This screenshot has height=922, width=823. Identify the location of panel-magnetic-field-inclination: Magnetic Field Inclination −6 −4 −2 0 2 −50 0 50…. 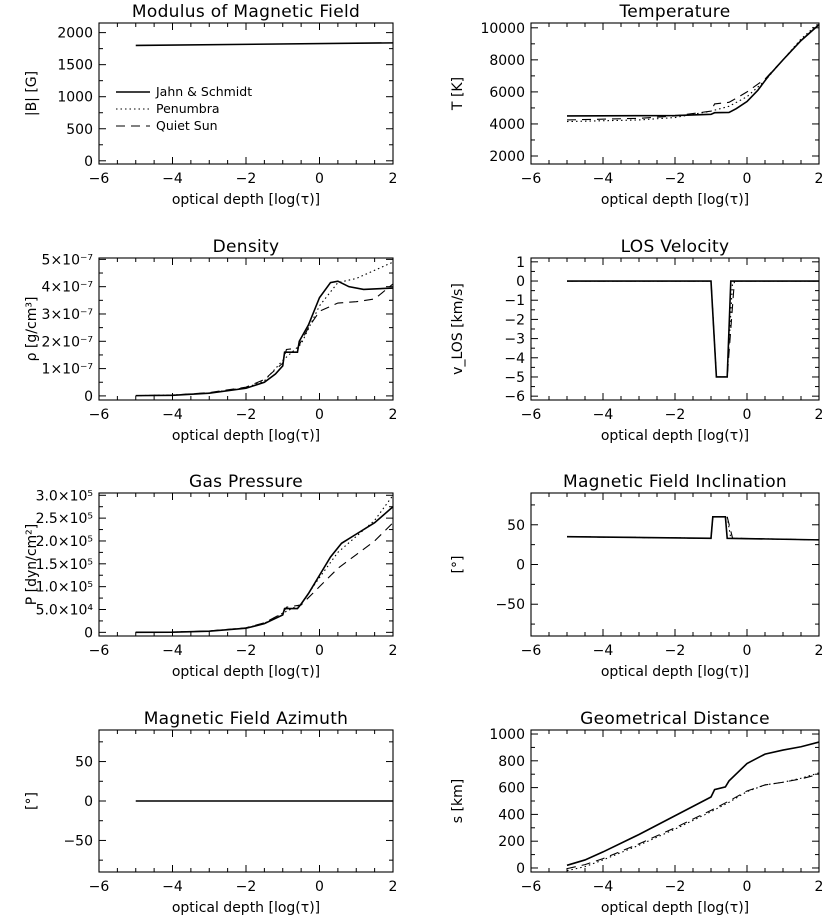
(636, 576).